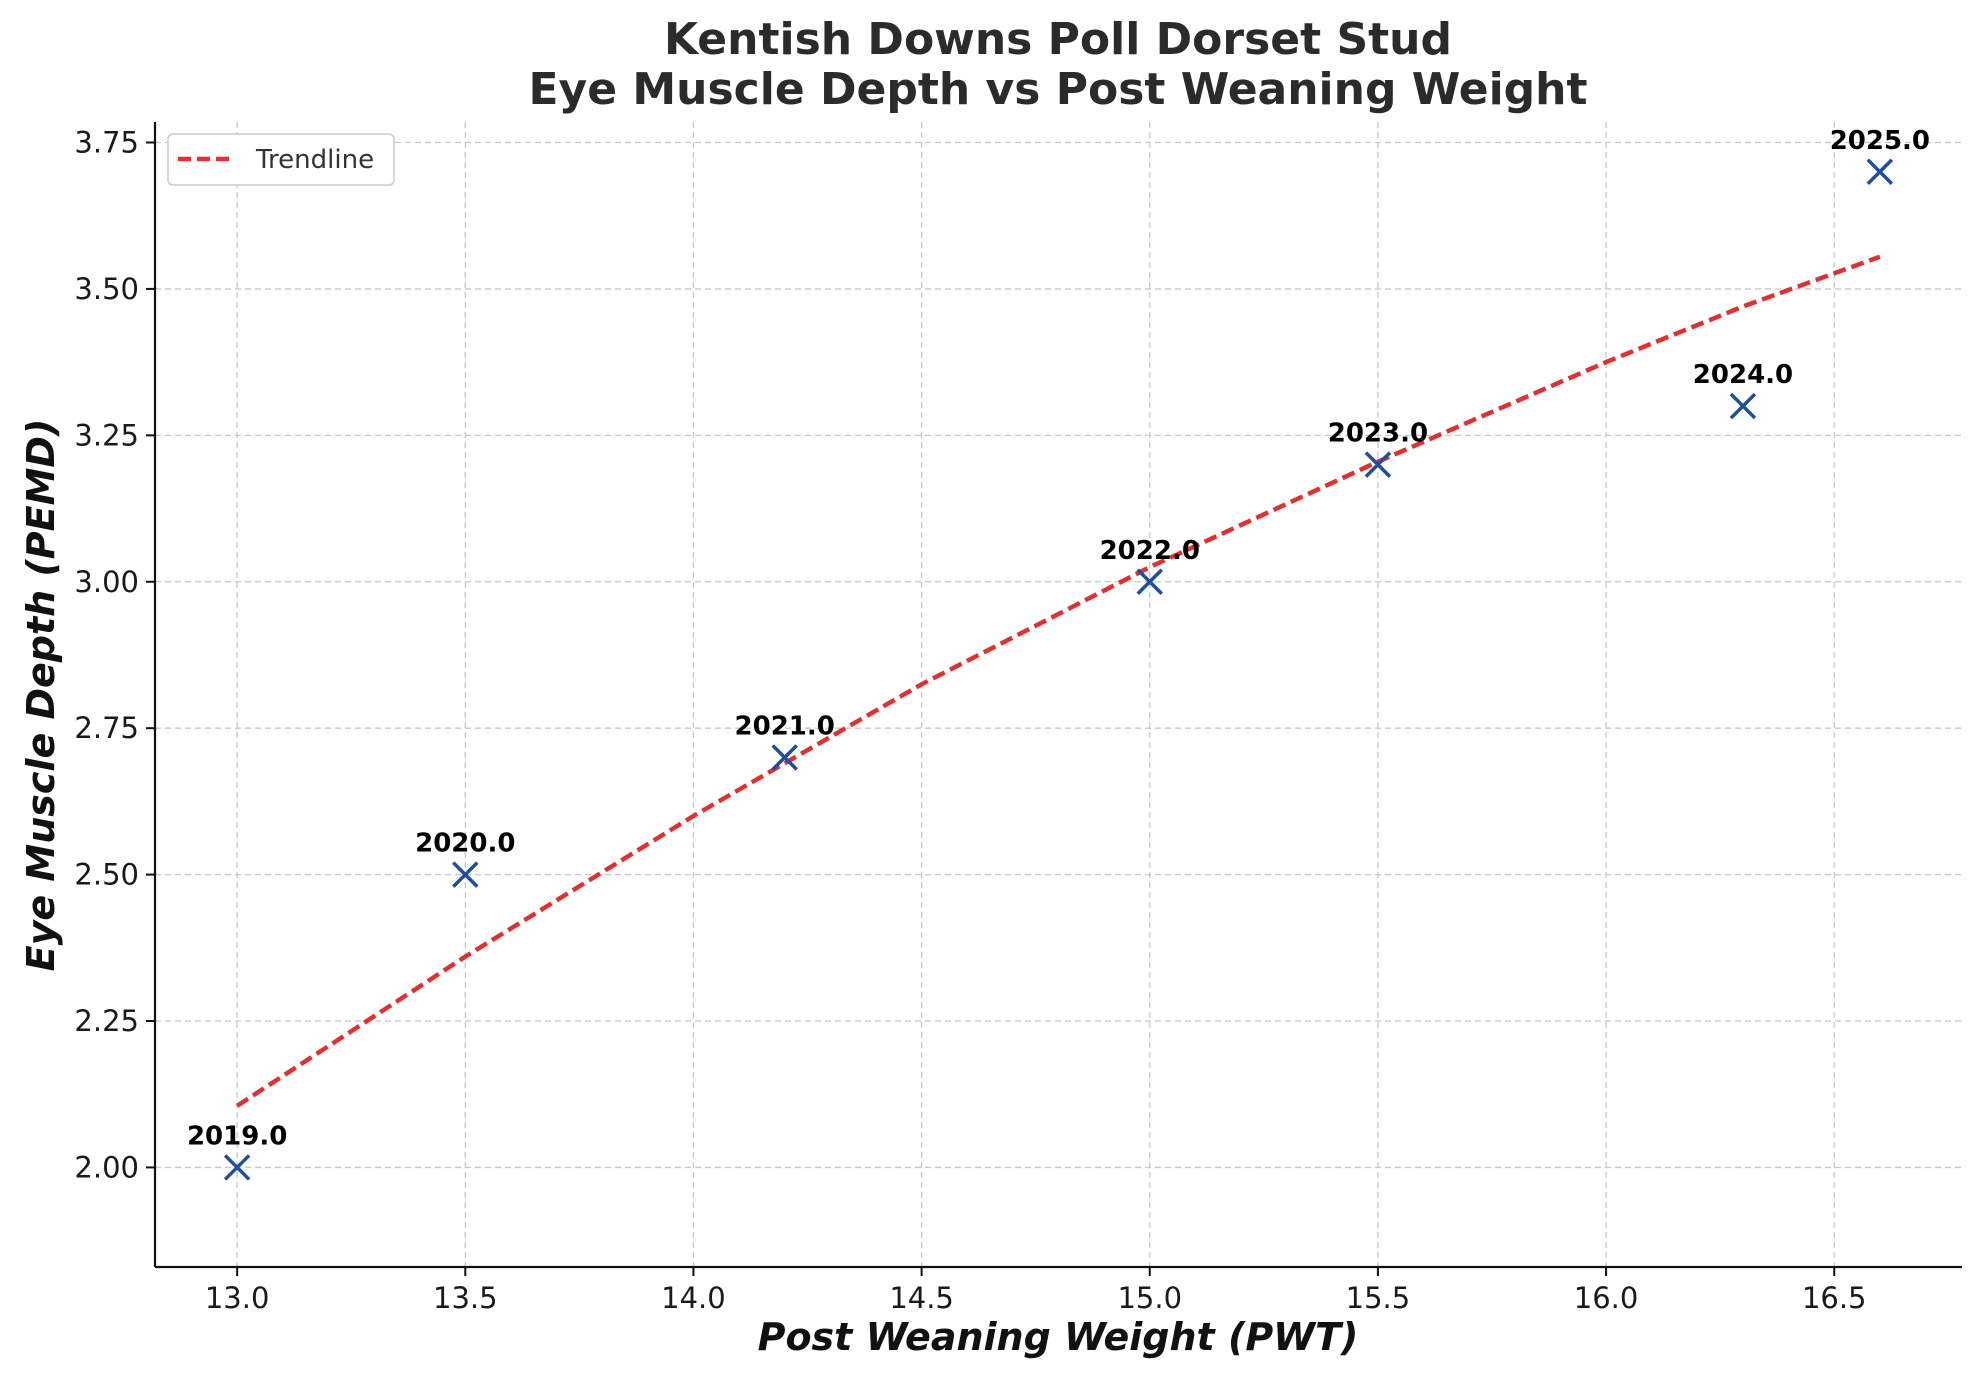 This screenshot has height=1380, width=1979. What do you see at coordinates (921, 1298) in the screenshot?
I see `x-tick-label: 14.5` at bounding box center [921, 1298].